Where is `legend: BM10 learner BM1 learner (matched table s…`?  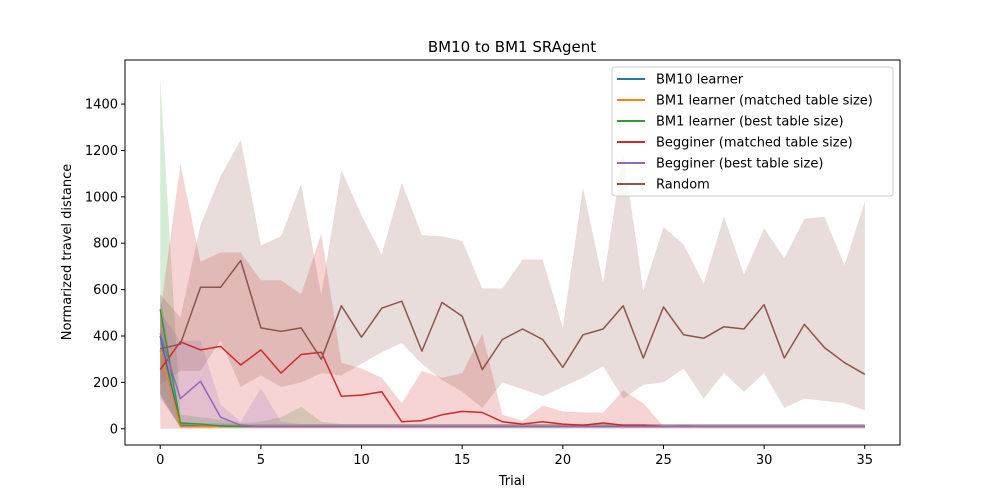 legend: BM10 learner BM1 learner (matched table s… is located at coordinates (752, 131).